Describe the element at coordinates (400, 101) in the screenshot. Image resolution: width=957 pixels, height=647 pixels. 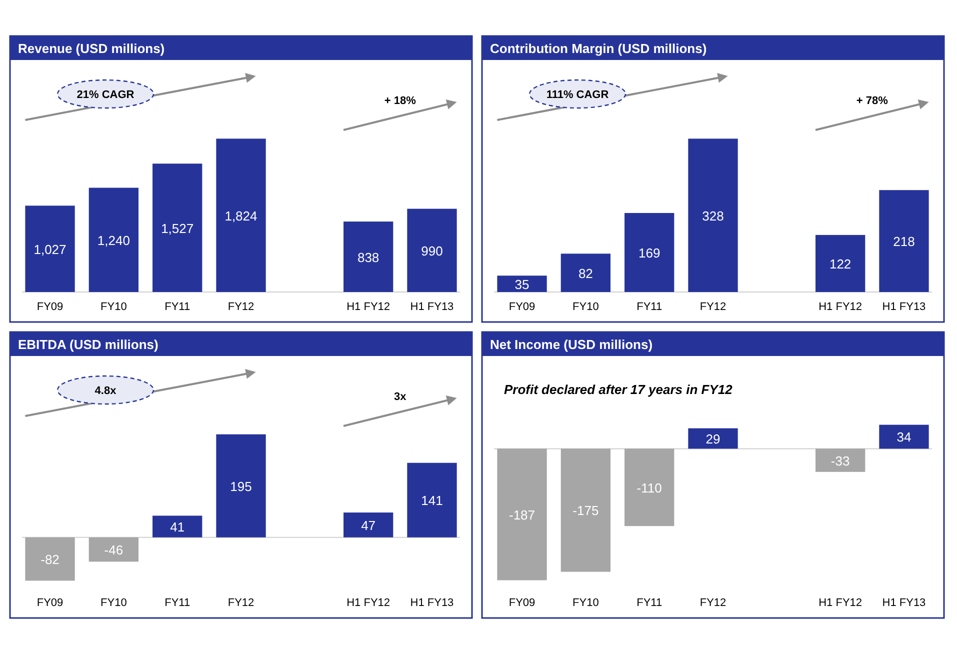
I see `text: + 18%` at that location.